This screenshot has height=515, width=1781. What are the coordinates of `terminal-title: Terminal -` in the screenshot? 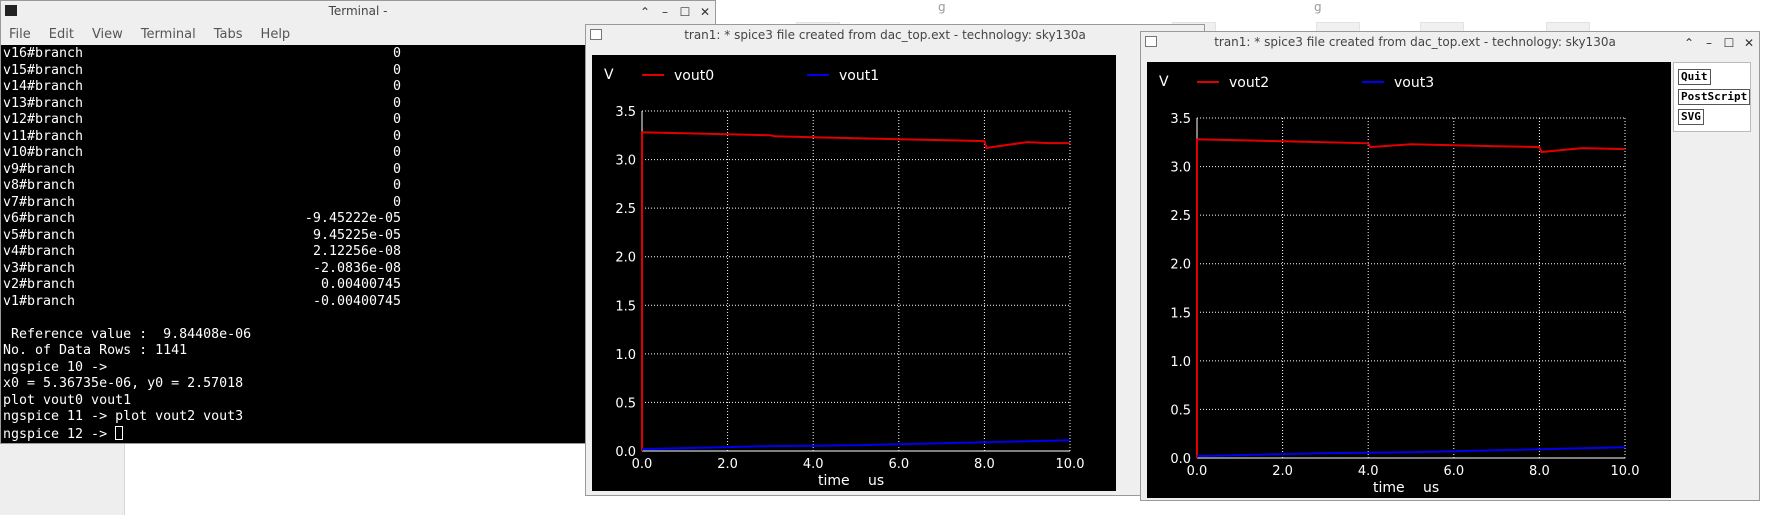 It's located at (358, 11).